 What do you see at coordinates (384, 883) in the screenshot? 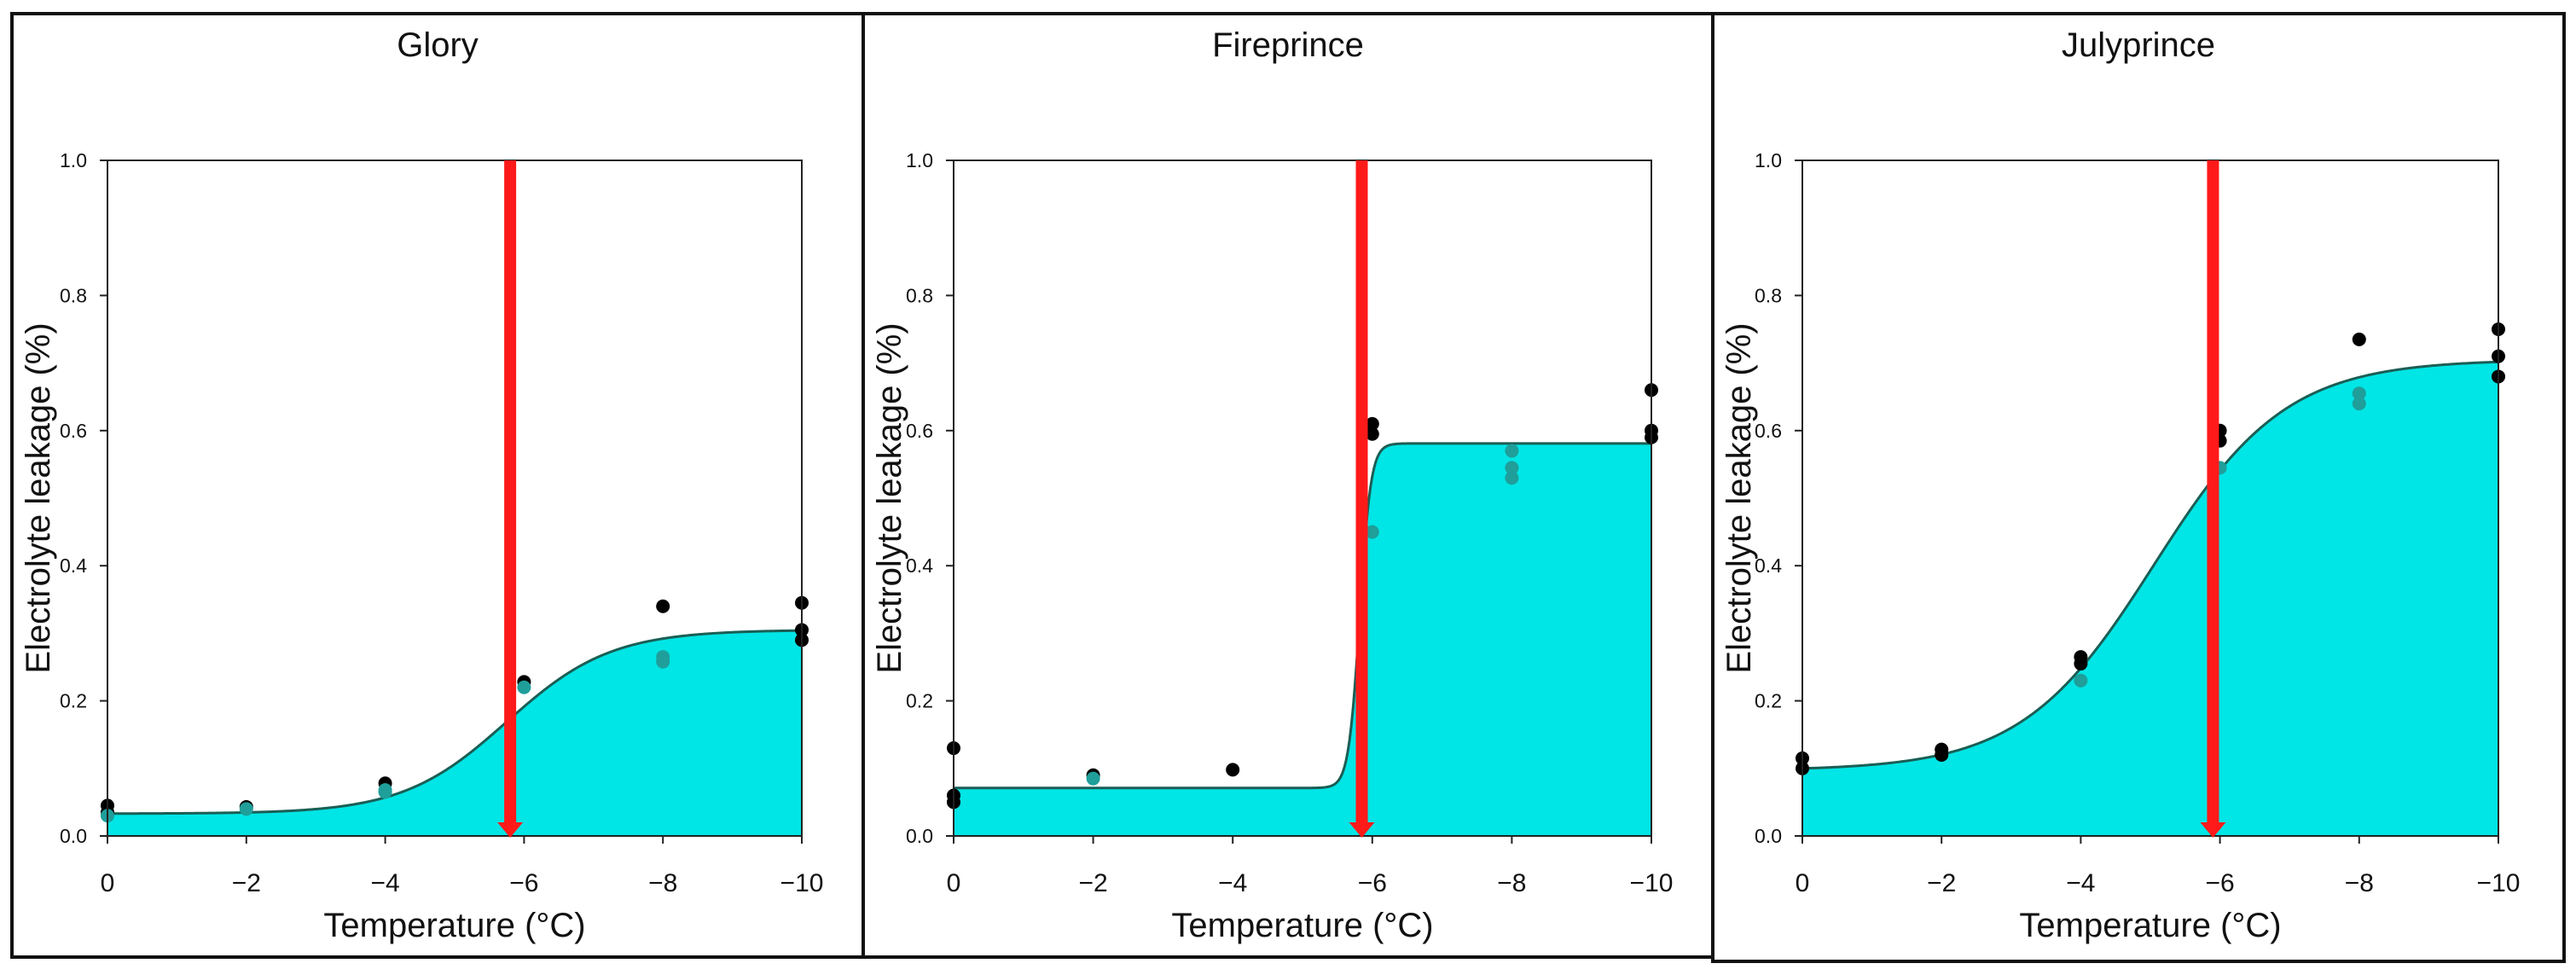
I see `panel-1-x-tick-label: −4` at bounding box center [384, 883].